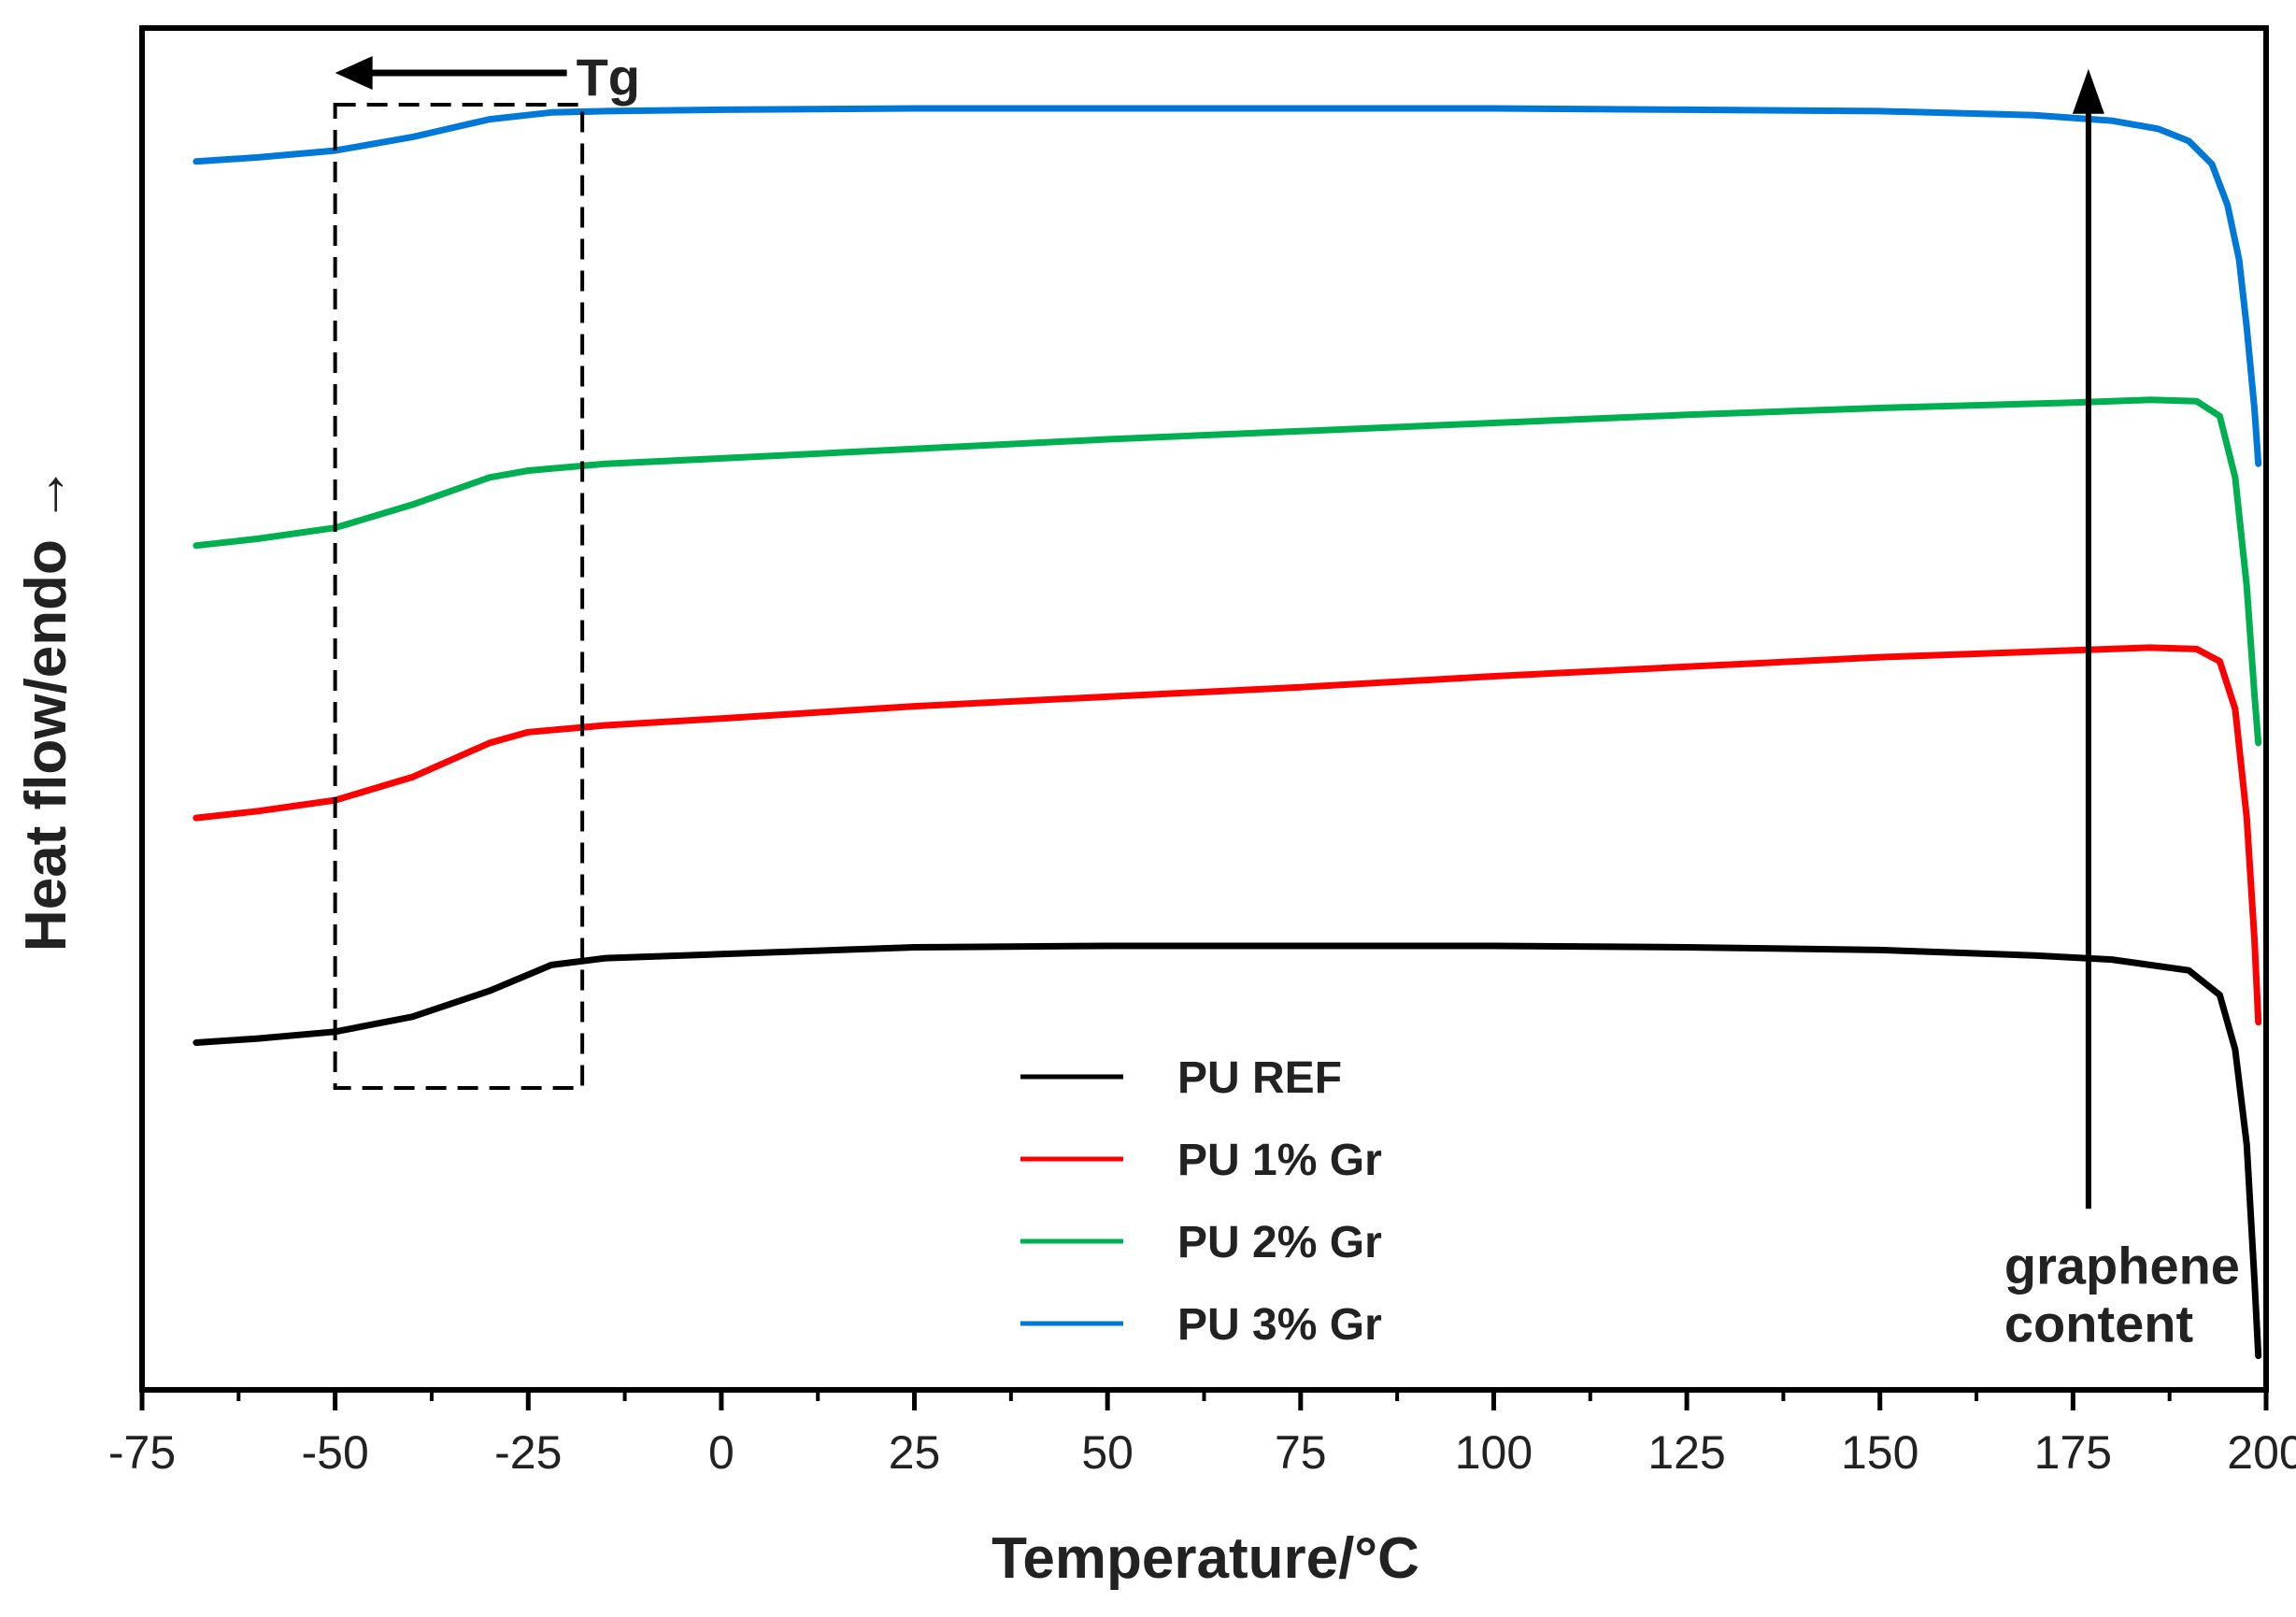 Image resolution: width=2296 pixels, height=1617 pixels. I want to click on tg-dashed-box, so click(459, 596).